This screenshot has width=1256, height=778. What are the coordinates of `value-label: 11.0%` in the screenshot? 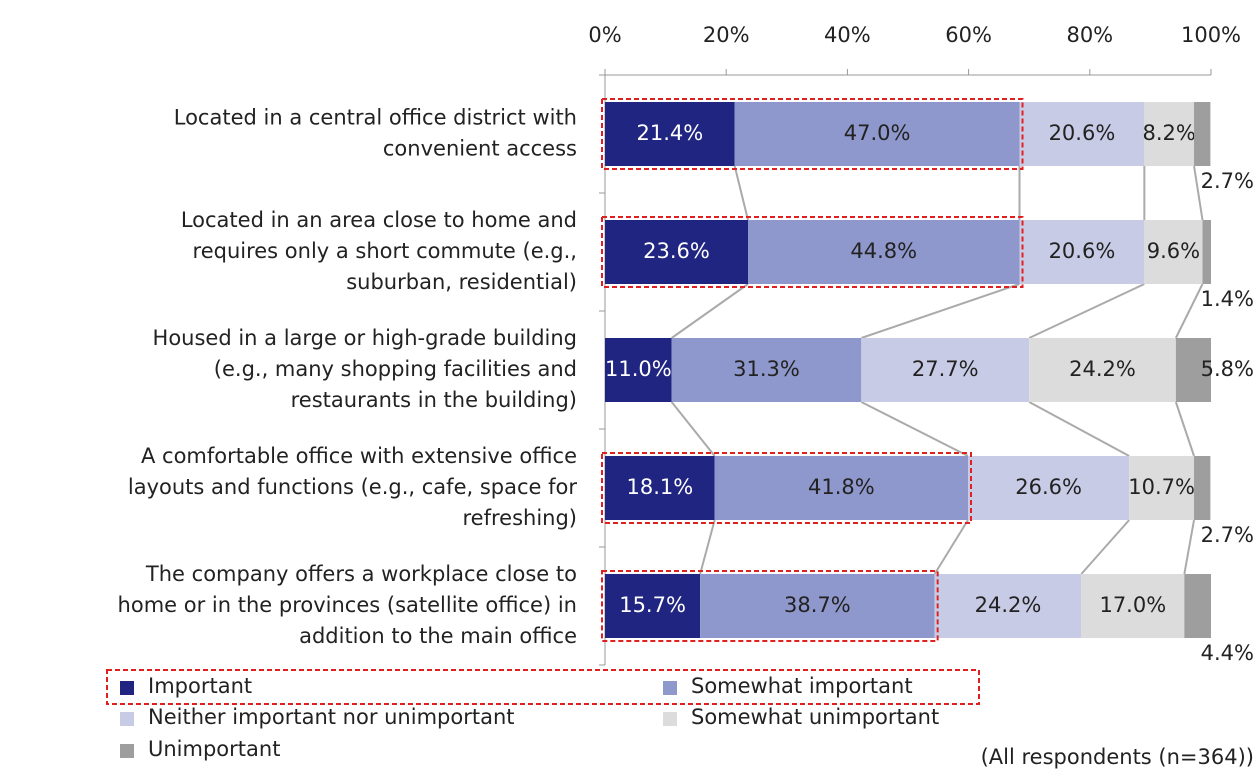 It's located at (638, 369).